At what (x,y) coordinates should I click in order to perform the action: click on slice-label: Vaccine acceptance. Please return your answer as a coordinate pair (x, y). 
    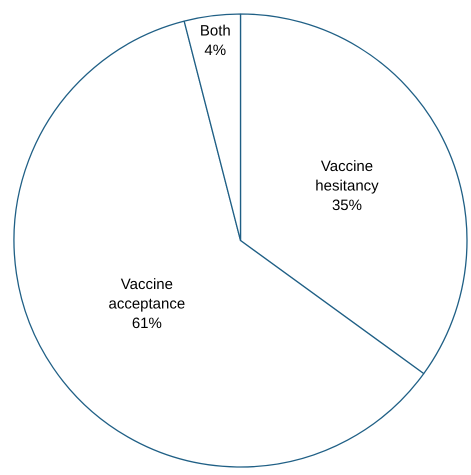
    Looking at the image, I should click on (147, 294).